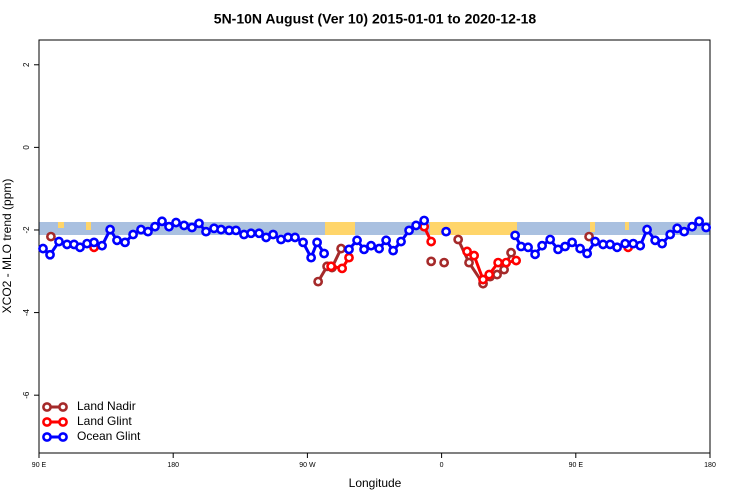 This screenshot has height=500, width=750. What do you see at coordinates (106, 406) in the screenshot?
I see `legend-label: Land Nadir` at bounding box center [106, 406].